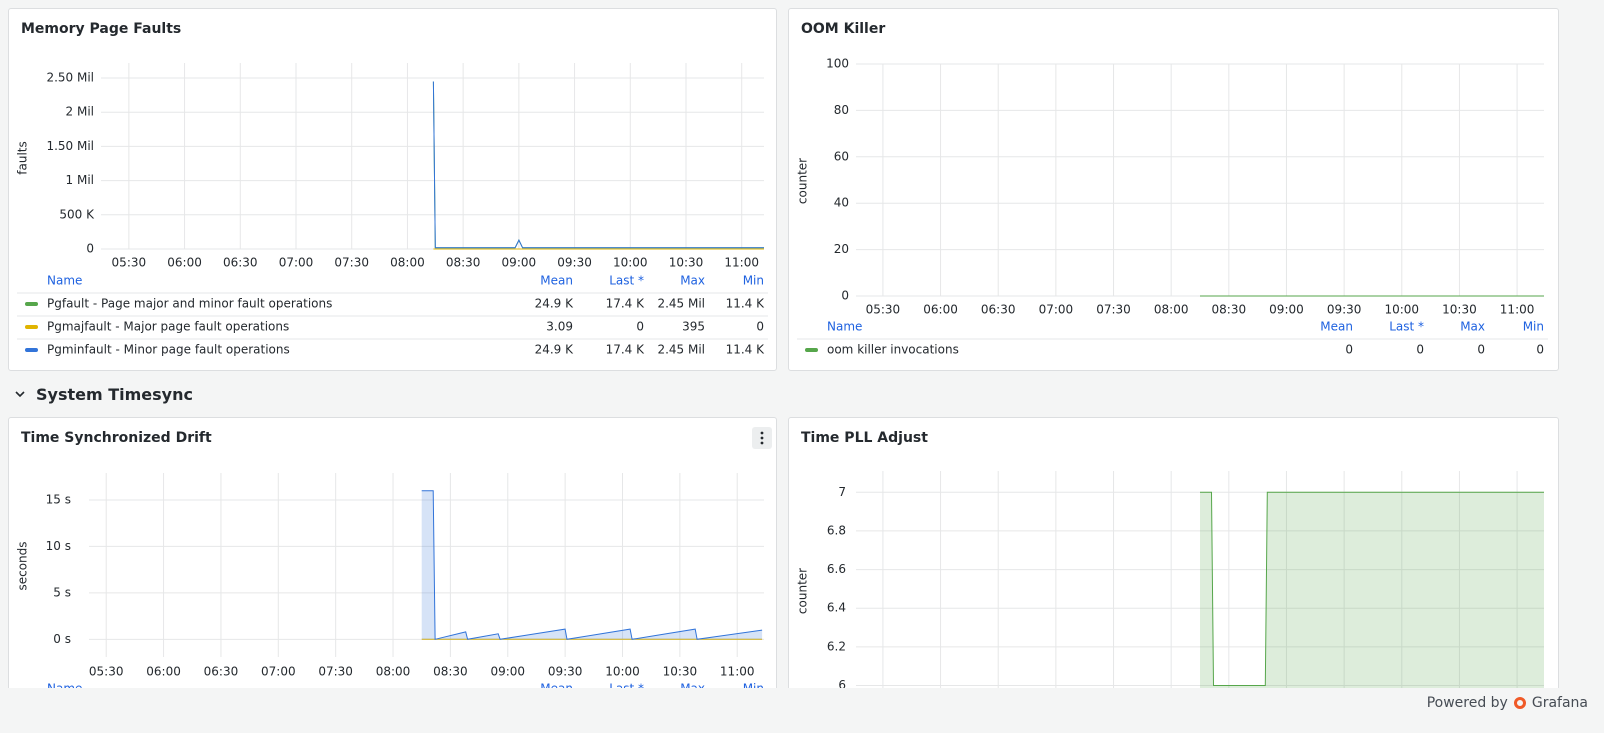 This screenshot has height=733, width=1604. What do you see at coordinates (762, 438) in the screenshot?
I see `panel-menu` at bounding box center [762, 438].